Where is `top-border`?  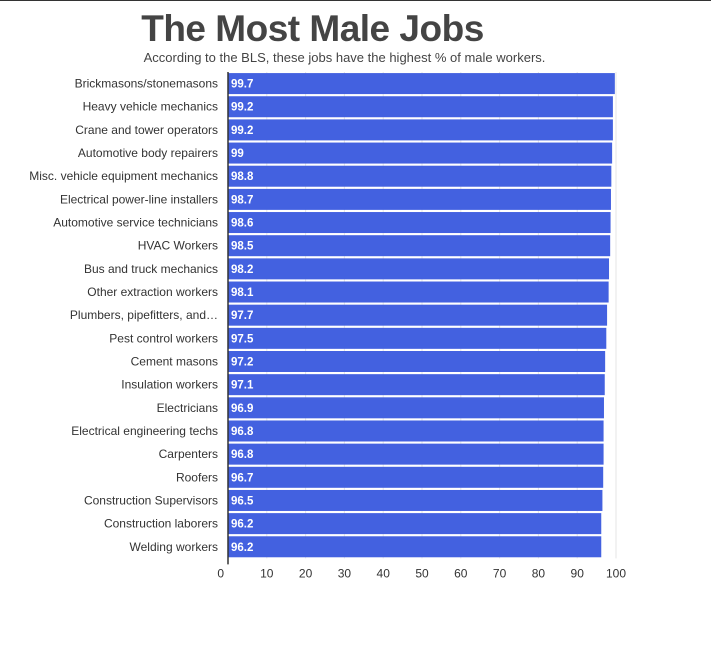 top-border is located at coordinates (355, 0).